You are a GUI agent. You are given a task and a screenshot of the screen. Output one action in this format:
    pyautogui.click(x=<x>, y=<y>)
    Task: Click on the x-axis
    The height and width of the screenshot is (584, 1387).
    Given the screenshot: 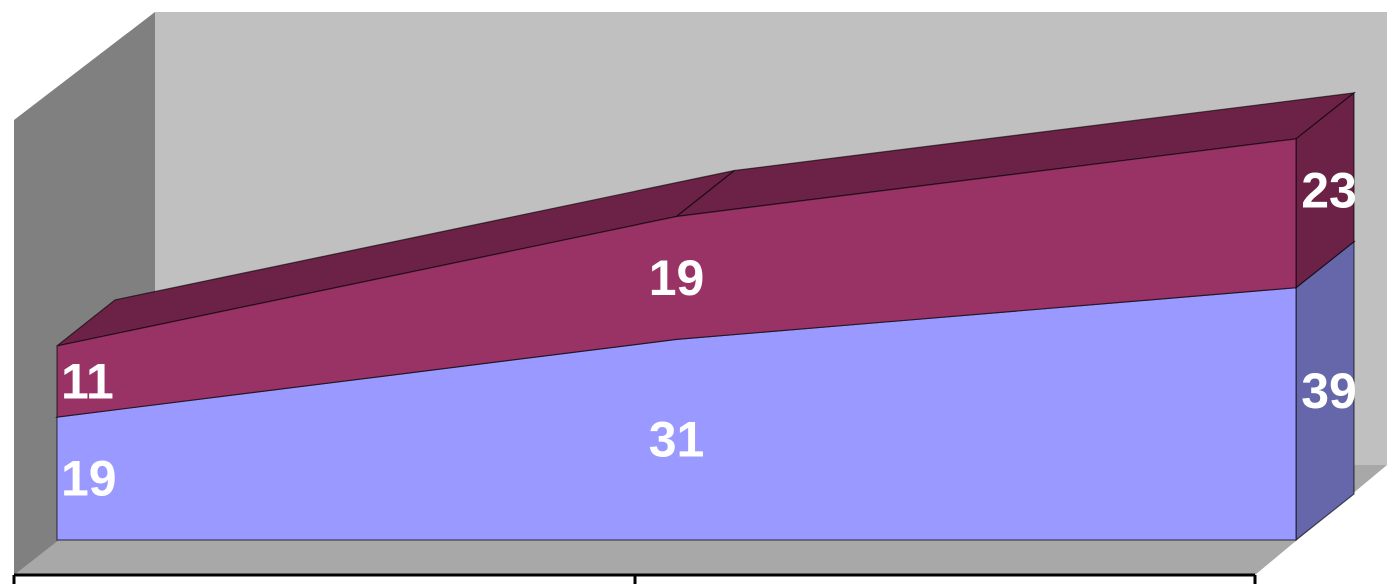 What is the action you would take?
    pyautogui.click(x=634, y=578)
    